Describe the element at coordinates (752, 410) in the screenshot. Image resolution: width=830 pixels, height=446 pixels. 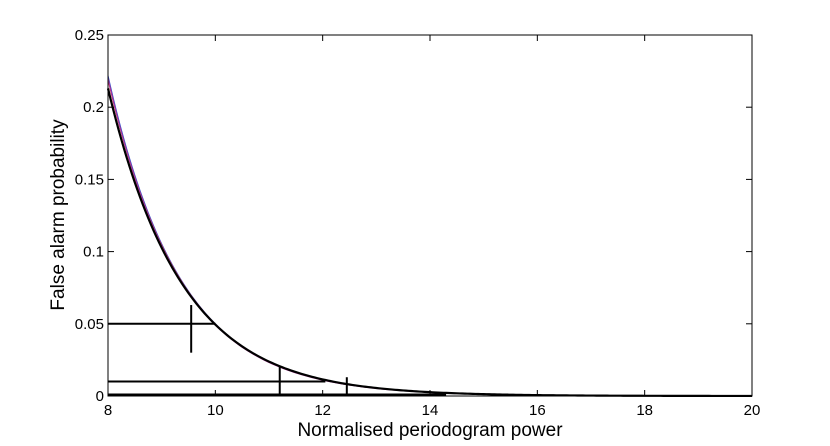
I see `x-tick-label: 20` at that location.